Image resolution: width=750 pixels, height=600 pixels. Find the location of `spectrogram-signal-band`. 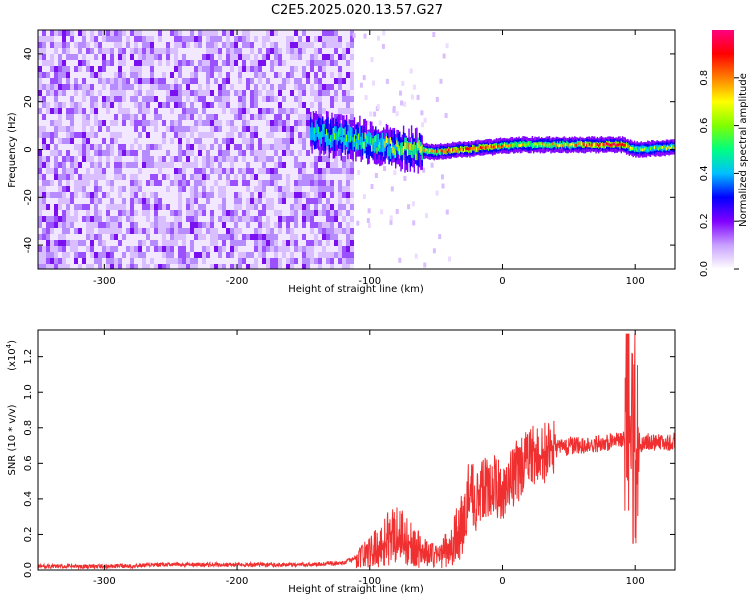

spectrogram-signal-band is located at coordinates (492, 142).